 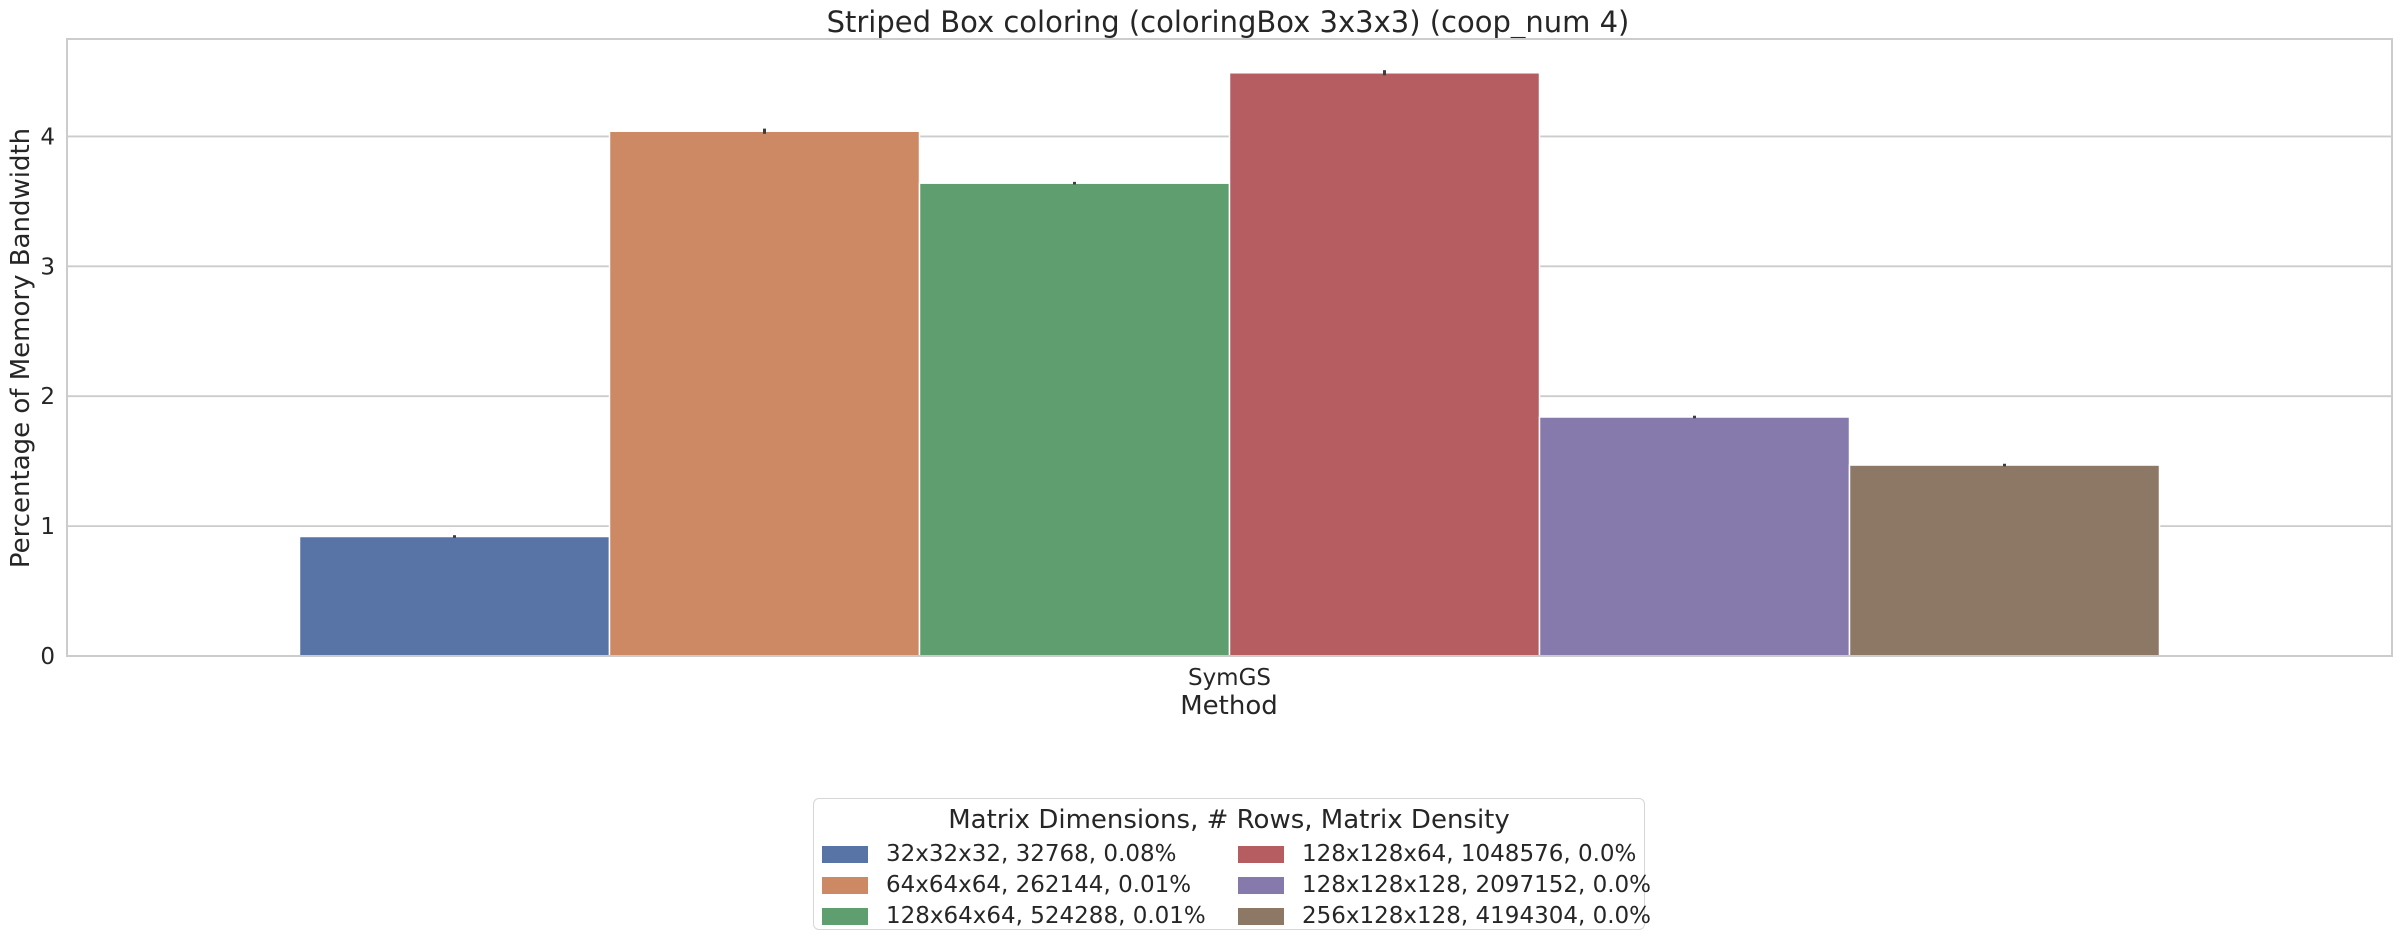 I want to click on y-tick-labels: 0 1 2 3 4, so click(x=47, y=397).